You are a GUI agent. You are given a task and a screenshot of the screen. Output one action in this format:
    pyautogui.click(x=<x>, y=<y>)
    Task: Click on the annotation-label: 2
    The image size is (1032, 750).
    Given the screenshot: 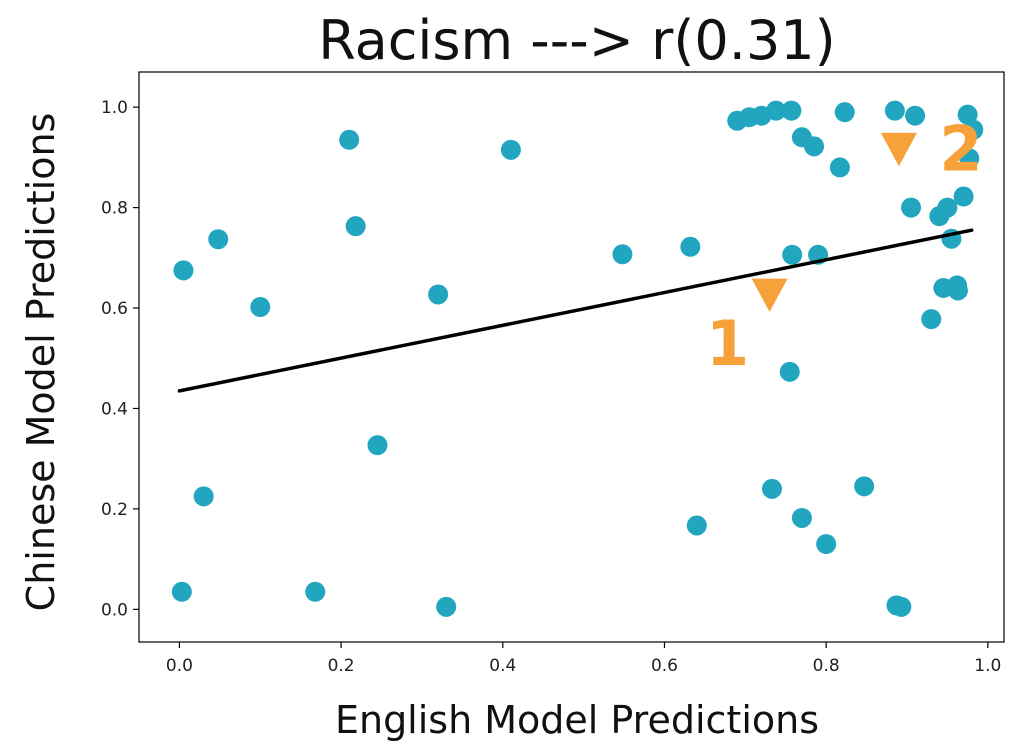 What is the action you would take?
    pyautogui.click(x=960, y=148)
    